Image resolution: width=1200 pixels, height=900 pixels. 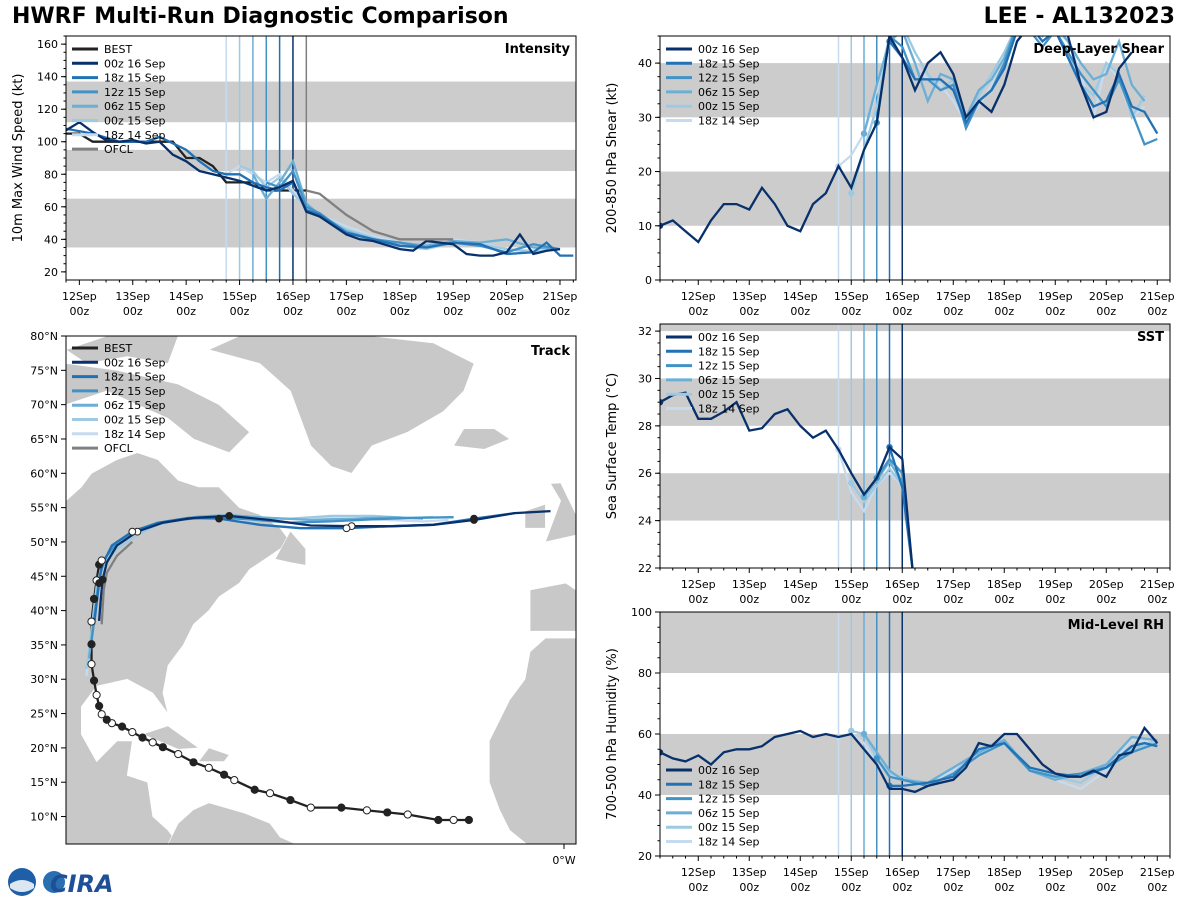 I want to click on landmass-greenland, so click(x=341, y=405).